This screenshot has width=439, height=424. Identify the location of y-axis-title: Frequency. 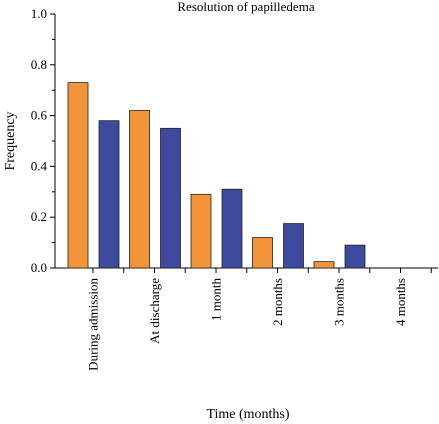
(10, 140).